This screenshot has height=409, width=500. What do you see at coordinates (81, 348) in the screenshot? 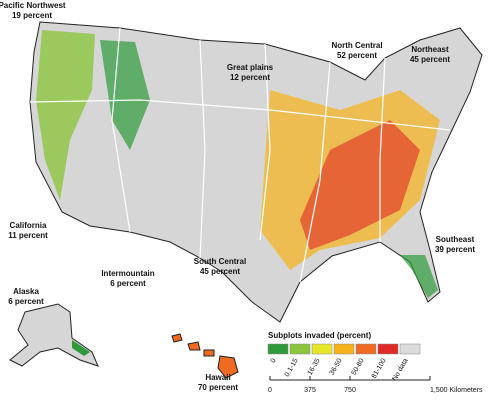
I see `alaska-patch` at bounding box center [81, 348].